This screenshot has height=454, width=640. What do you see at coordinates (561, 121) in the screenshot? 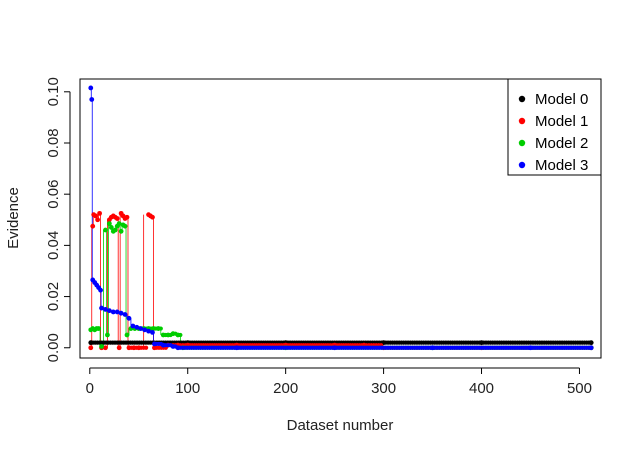
I see `legend-entry: Model 1` at bounding box center [561, 121].